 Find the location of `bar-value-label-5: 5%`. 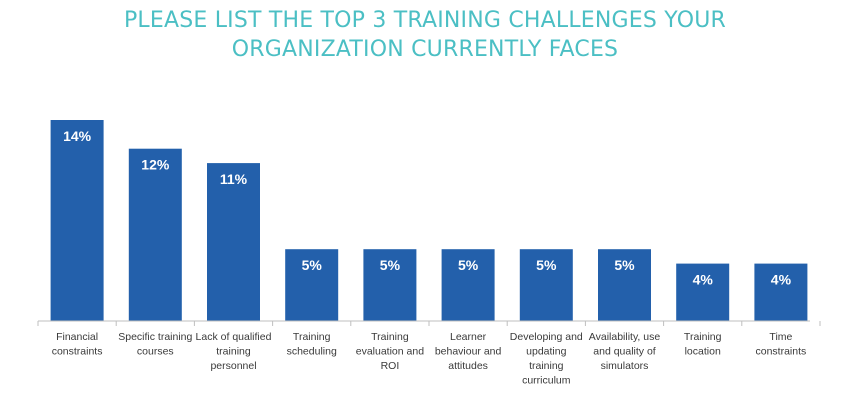

bar-value-label-5: 5% is located at coordinates (468, 265).